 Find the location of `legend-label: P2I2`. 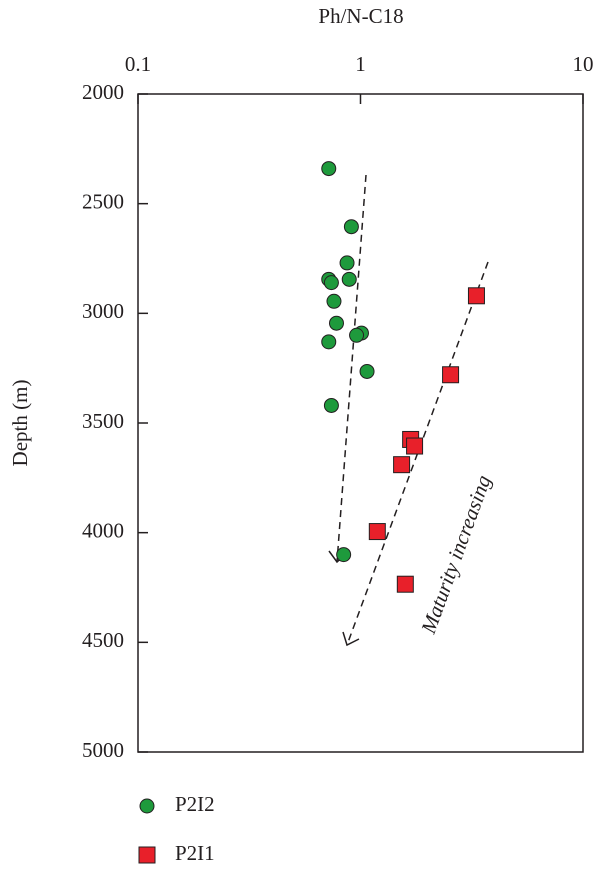

legend-label: P2I2 is located at coordinates (195, 804).